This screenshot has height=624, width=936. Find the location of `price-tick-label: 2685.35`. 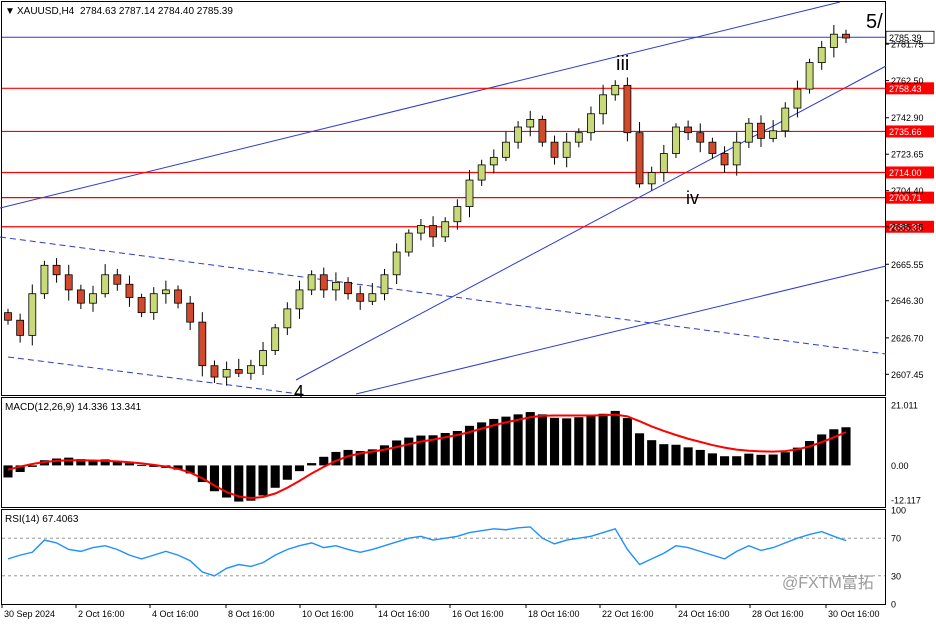

price-tick-label: 2685.35 is located at coordinates (907, 227).